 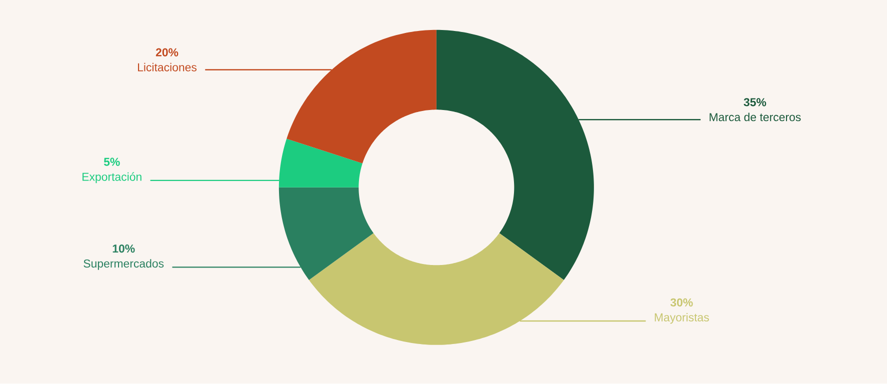 I want to click on data-label: 30%, so click(x=681, y=302).